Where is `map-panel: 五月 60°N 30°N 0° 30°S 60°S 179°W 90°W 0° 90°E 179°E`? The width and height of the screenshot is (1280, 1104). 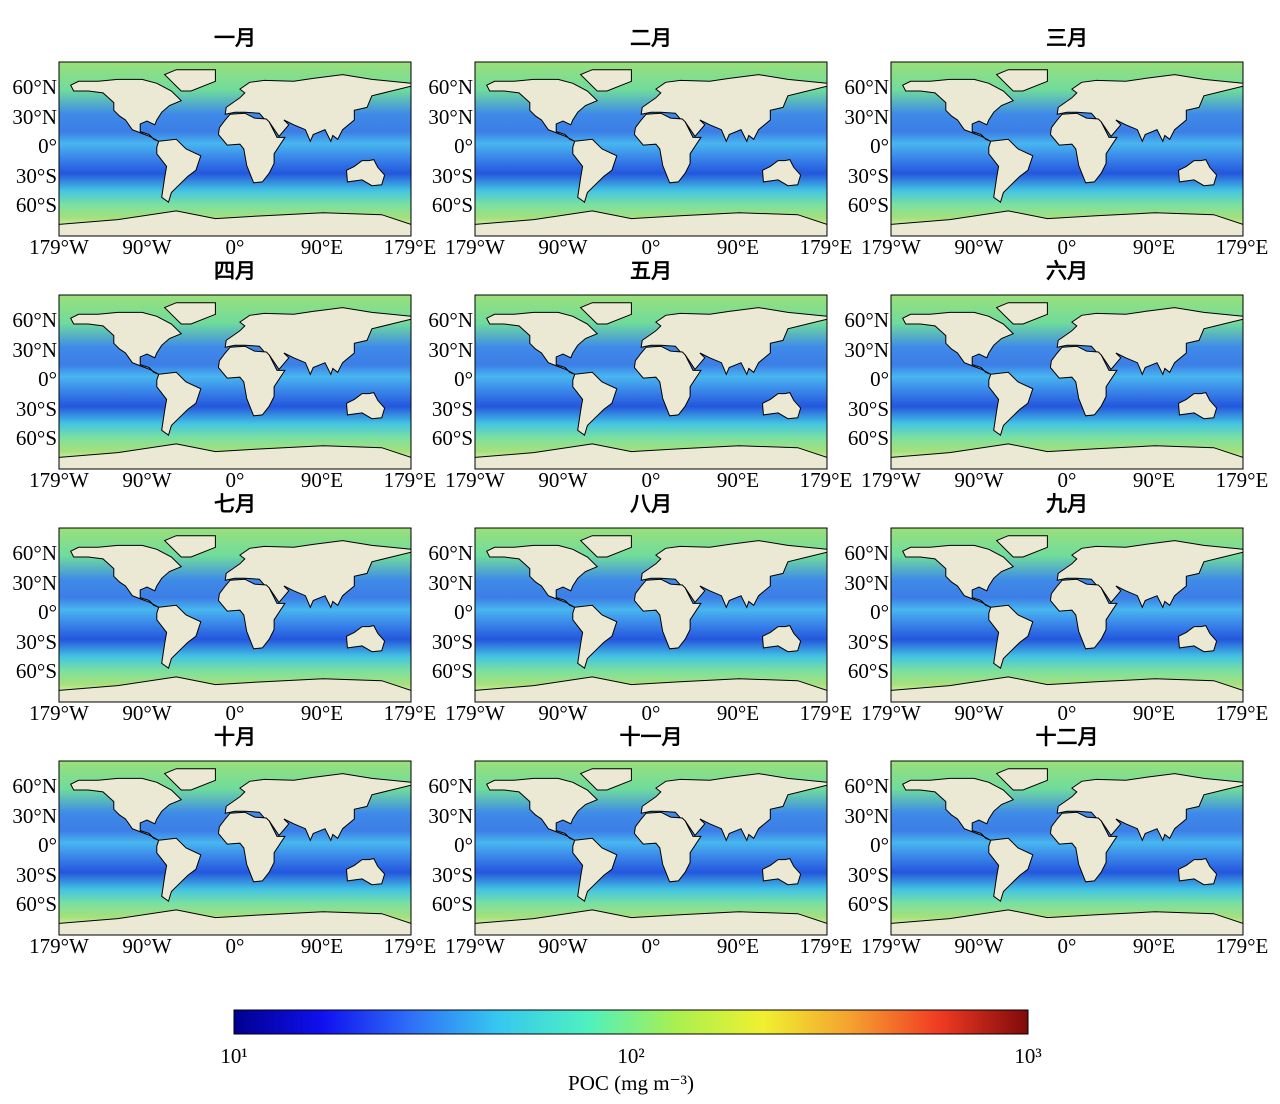
map-panel: 五月 60°N 30°N 0° 30°S 60°S 179°W 90°W 0° 90°E 179°E is located at coordinates (640, 375).